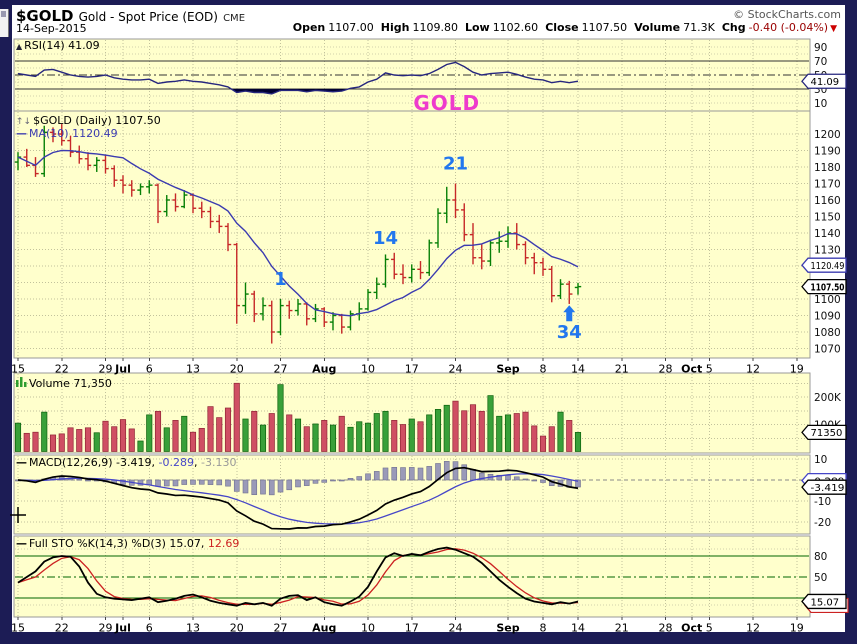 This screenshot has width=857, height=644. What do you see at coordinates (455, 164) in the screenshot?
I see `count-annotation: 21` at bounding box center [455, 164].